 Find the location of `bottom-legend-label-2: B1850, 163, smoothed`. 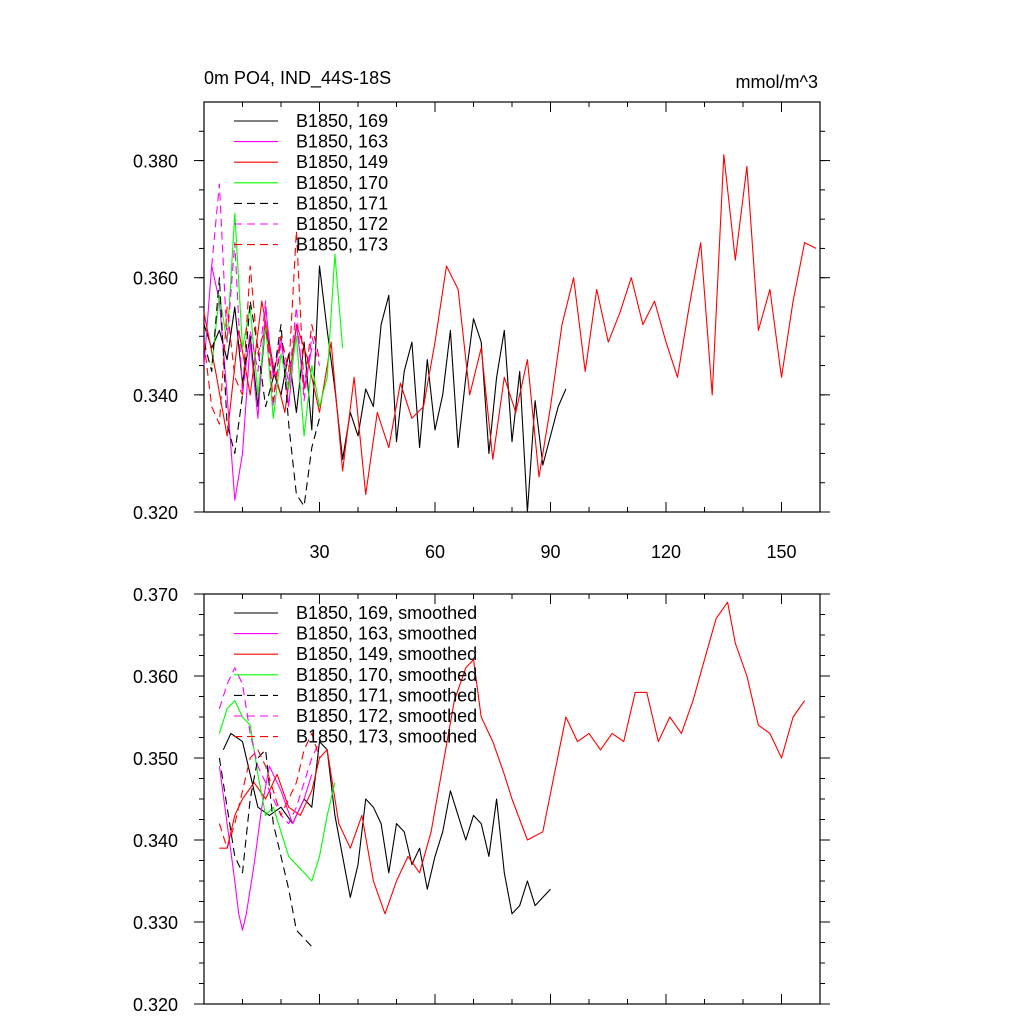

bottom-legend-label-2: B1850, 163, smoothed is located at coordinates (386, 634).